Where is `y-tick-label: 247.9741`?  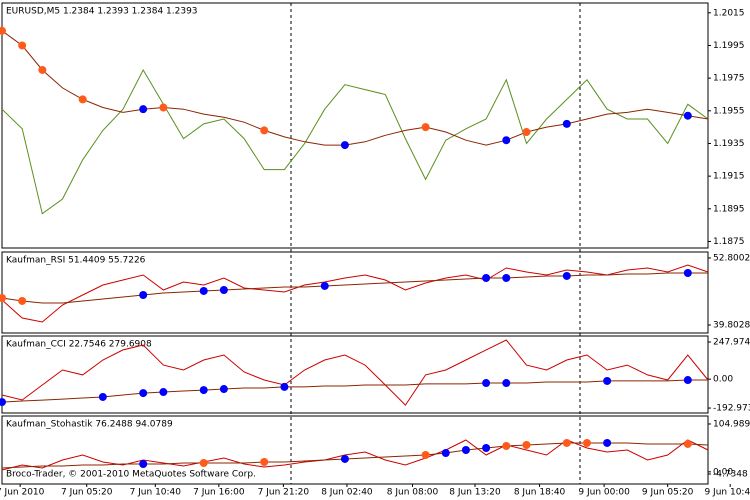 y-tick-label: 247.9741 is located at coordinates (731, 342).